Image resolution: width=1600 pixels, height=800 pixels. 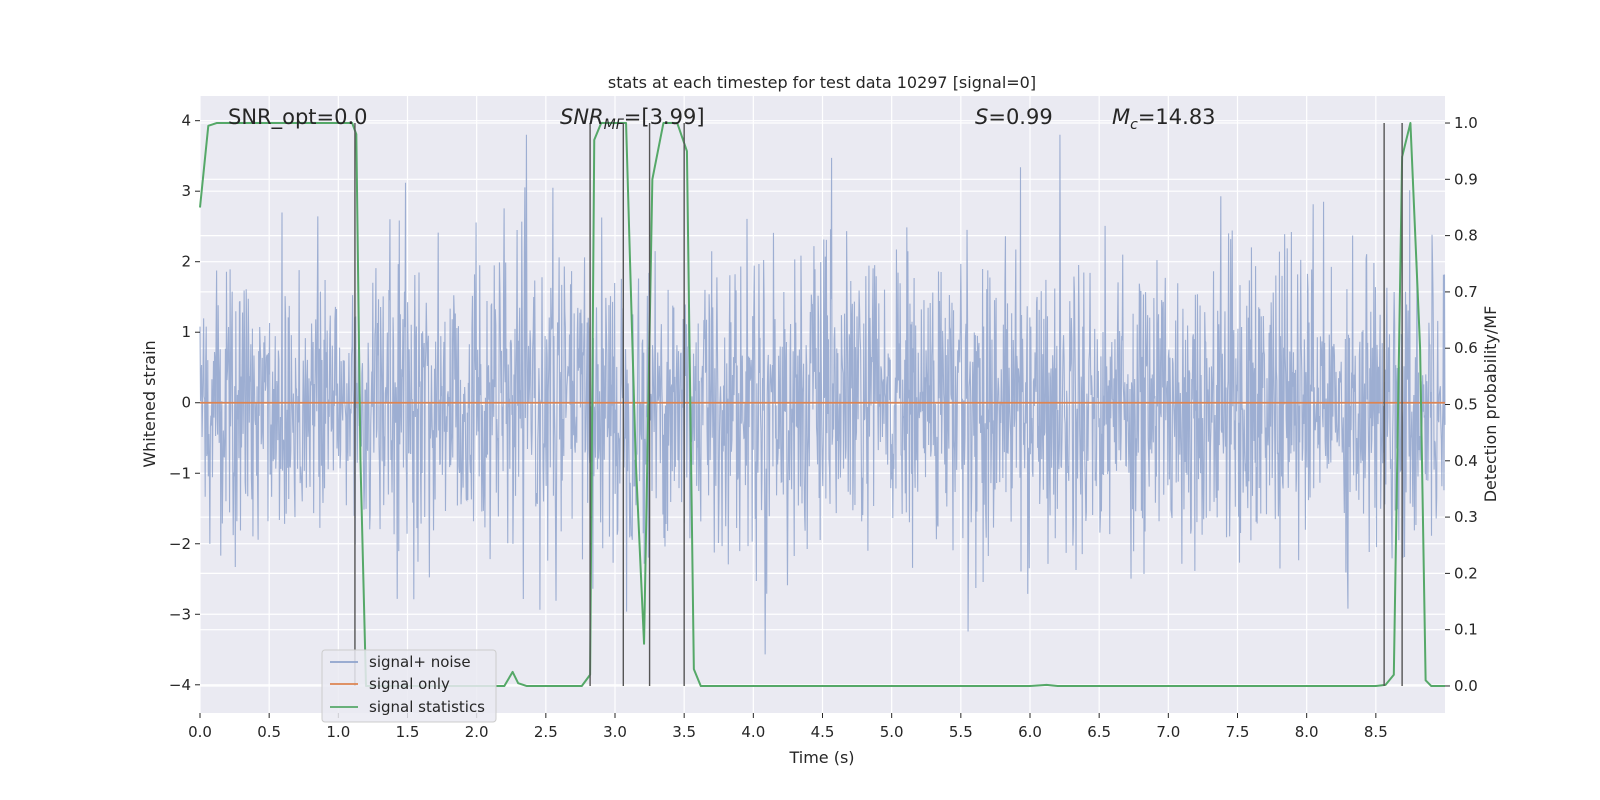 I want to click on x-tick-label-1: 0.5, so click(x=269, y=732).